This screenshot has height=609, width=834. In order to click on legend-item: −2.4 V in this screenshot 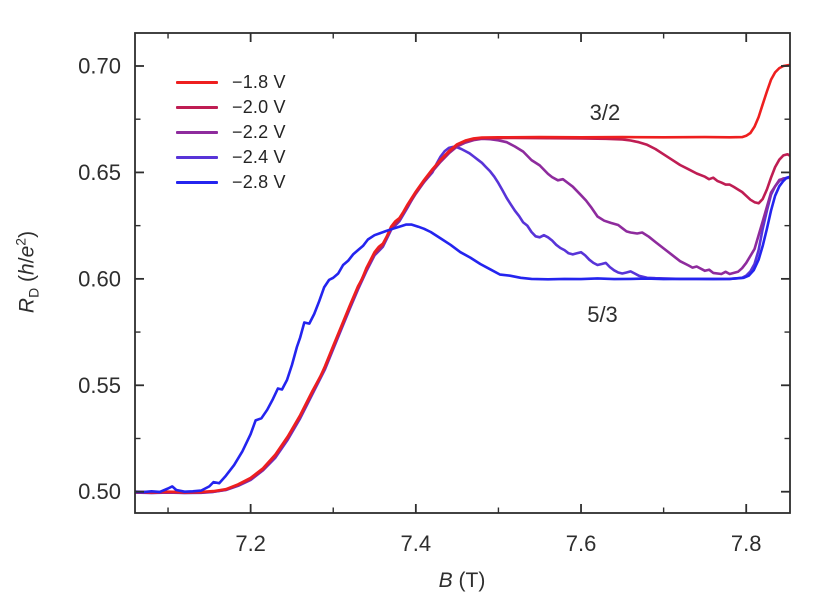, I will do `click(231, 157)`.